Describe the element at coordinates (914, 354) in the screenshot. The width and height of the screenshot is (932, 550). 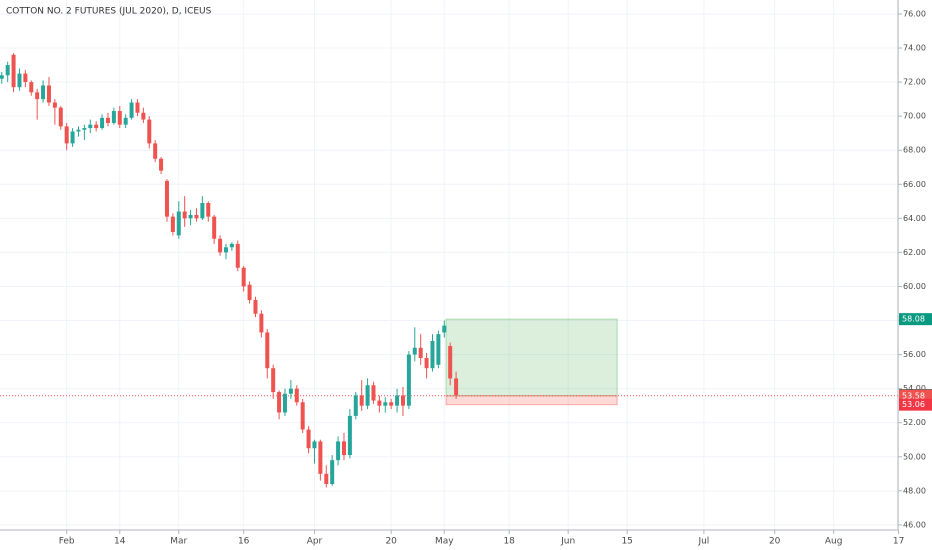
I see `y-tick-label: 56.00` at that location.